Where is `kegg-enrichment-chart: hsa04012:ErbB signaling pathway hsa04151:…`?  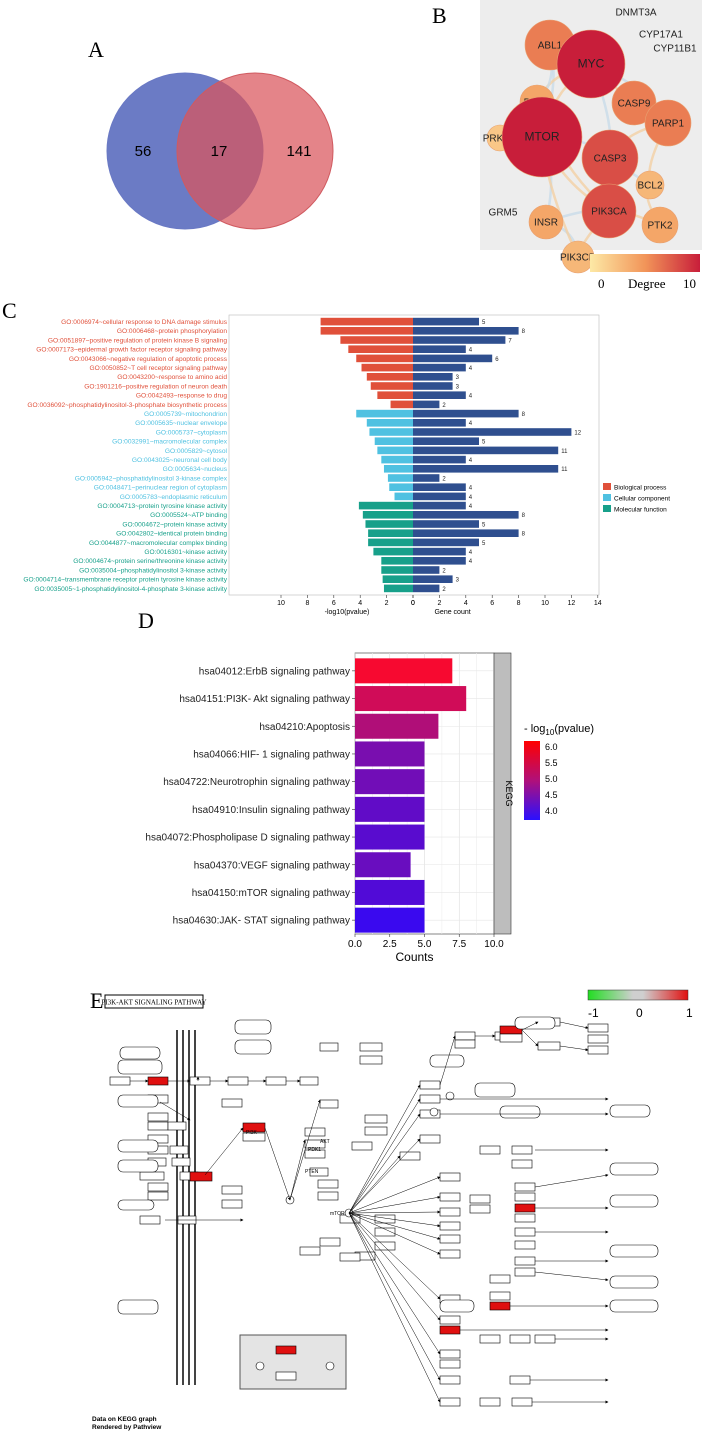
kegg-enrichment-chart: hsa04012:ErbB signaling pathway hsa04151:… is located at coordinates (369, 808).